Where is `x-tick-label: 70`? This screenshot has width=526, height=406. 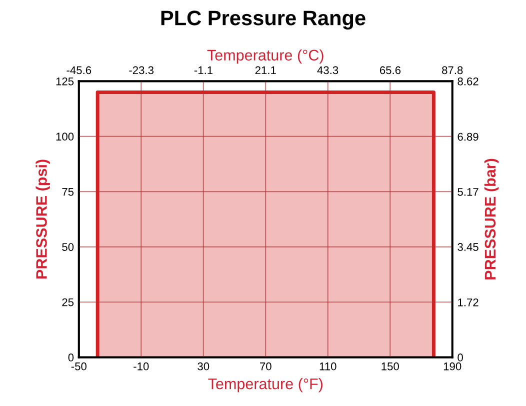
x-tick-label: 70 is located at coordinates (266, 366).